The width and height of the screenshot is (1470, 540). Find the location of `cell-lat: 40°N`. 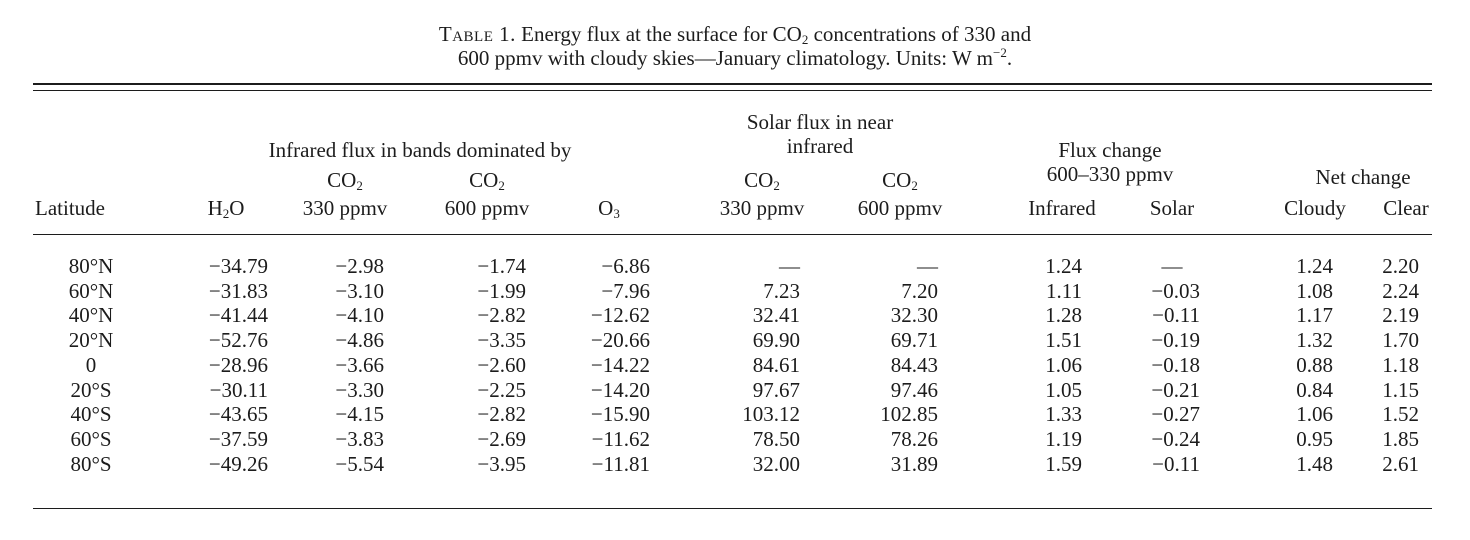

cell-lat: 40°N is located at coordinates (91, 315).